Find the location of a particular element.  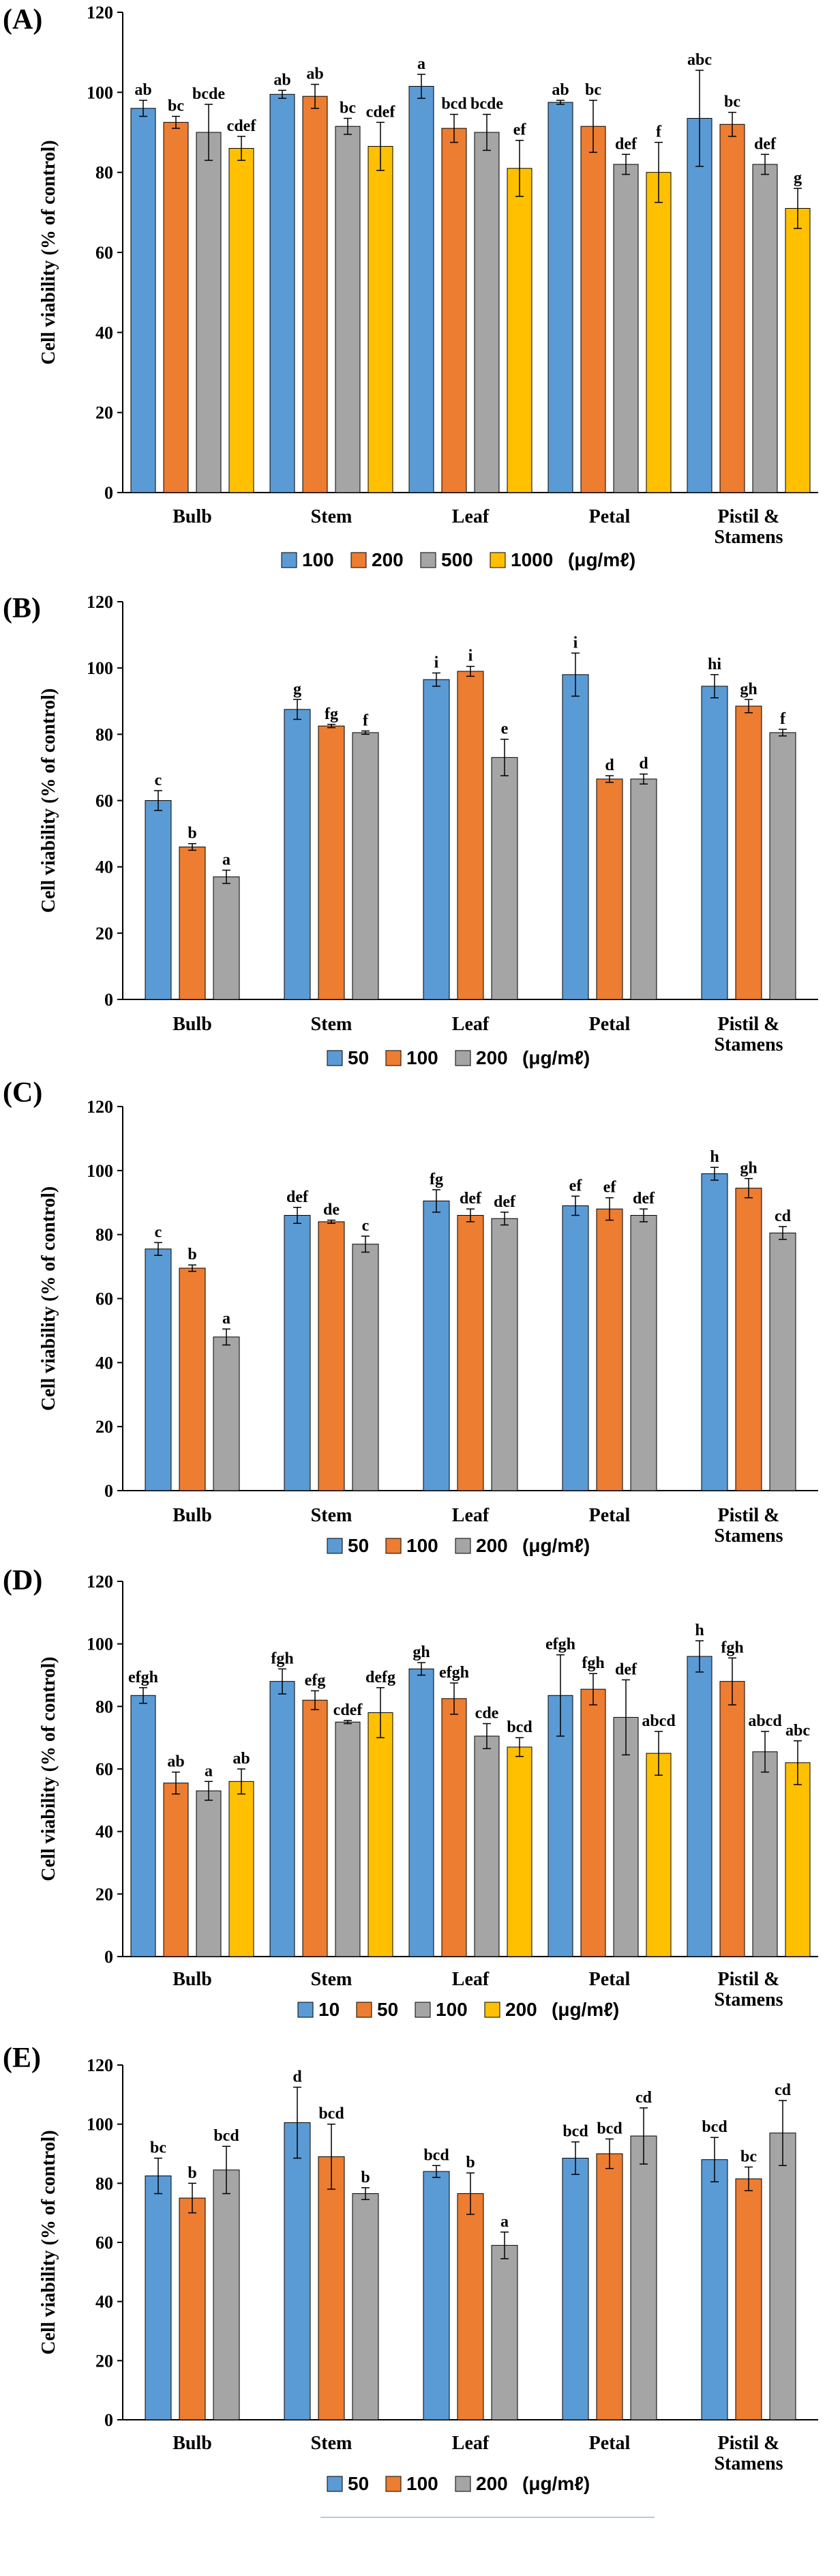

significance-label: b is located at coordinates (192, 1254).